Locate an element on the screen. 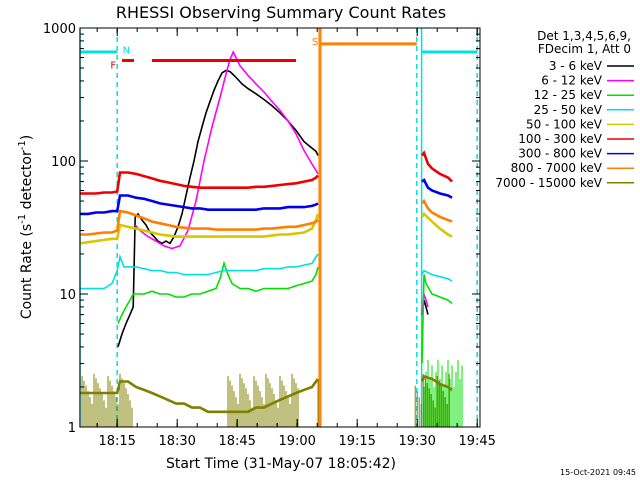  x-tick-label-5: 19:30 is located at coordinates (416, 441).